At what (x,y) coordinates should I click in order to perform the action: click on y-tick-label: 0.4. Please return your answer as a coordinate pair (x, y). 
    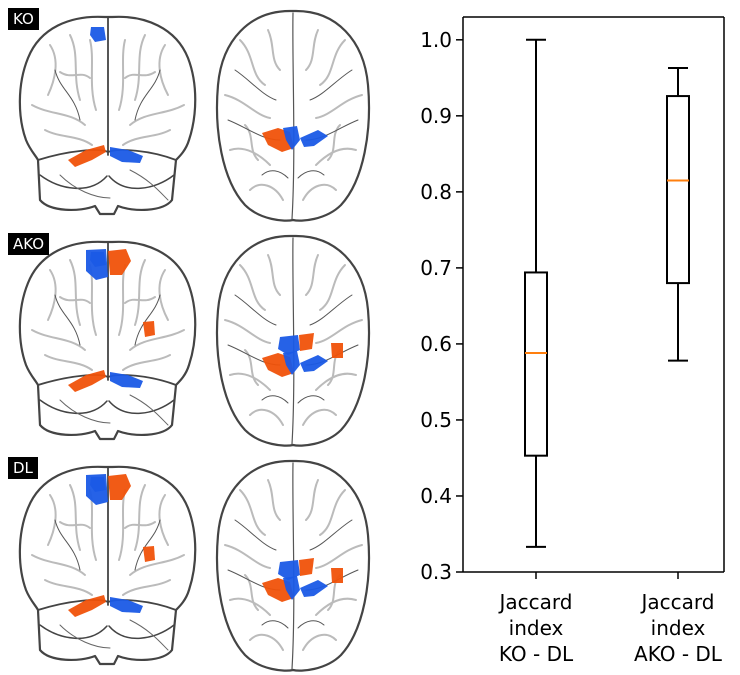
    Looking at the image, I should click on (436, 496).